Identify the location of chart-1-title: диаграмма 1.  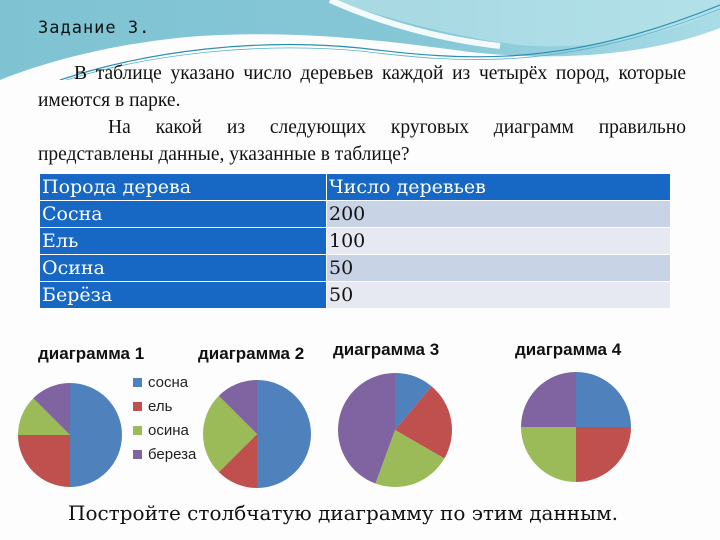
(91, 353).